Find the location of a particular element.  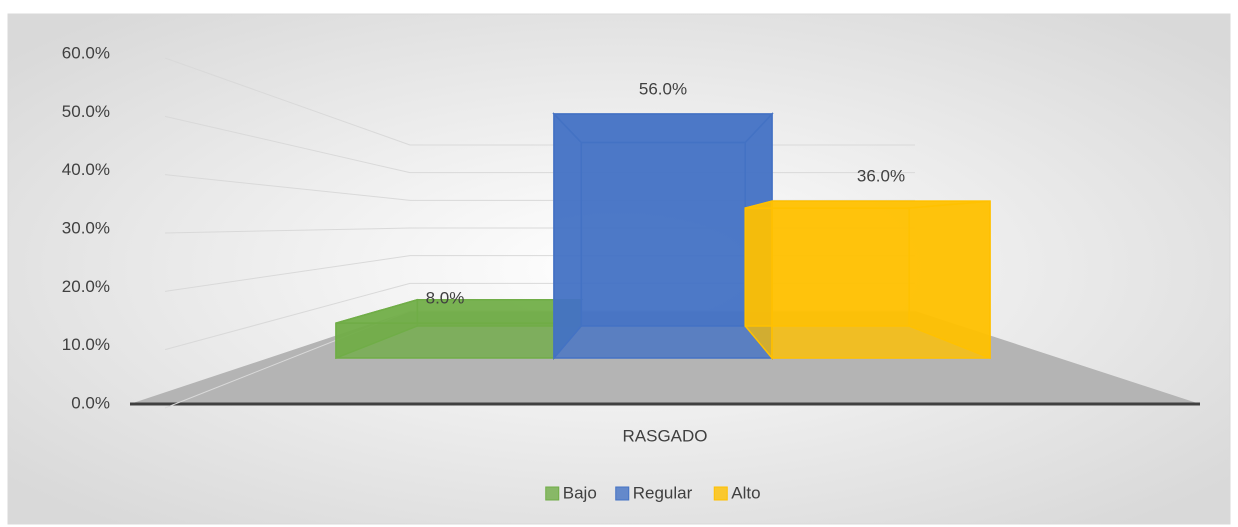

x-tick-label: RASGADO is located at coordinates (664, 435).